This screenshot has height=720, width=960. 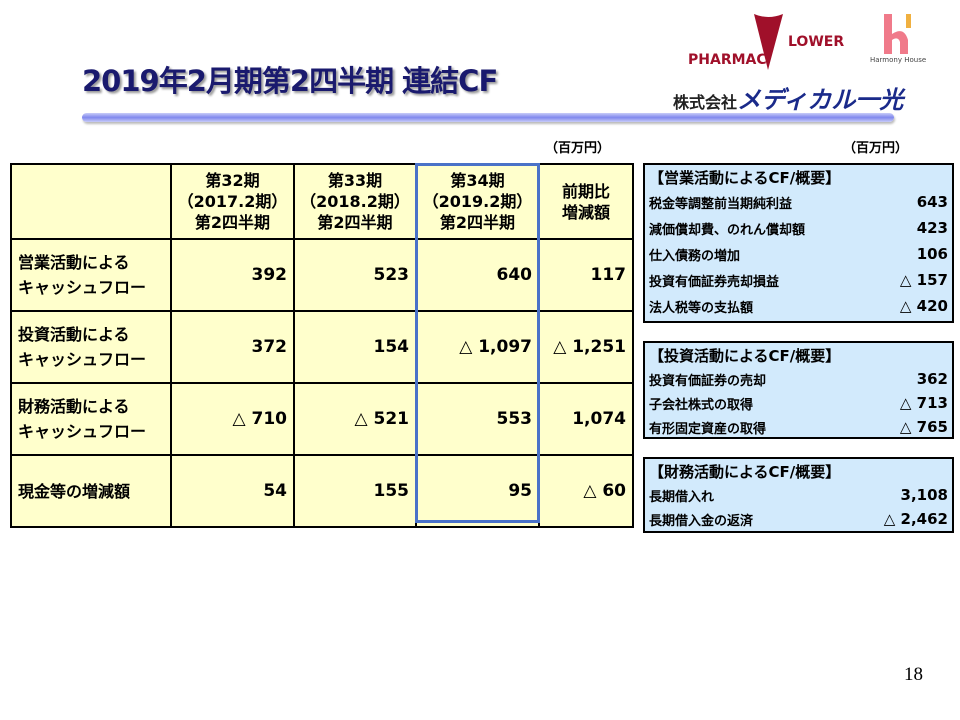 I want to click on page-title: 2019年2月期第2四半期 連結CF, so click(x=290, y=81).